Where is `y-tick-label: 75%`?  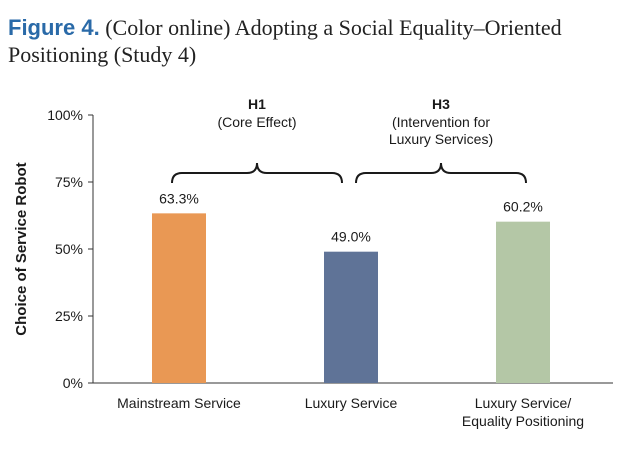 y-tick-label: 75% is located at coordinates (69, 182).